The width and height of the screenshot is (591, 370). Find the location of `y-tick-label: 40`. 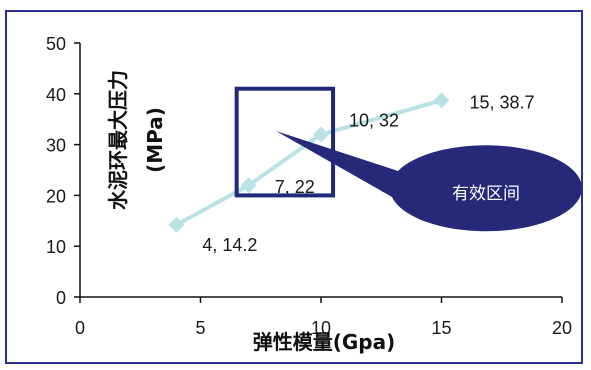

y-tick-label: 40 is located at coordinates (56, 95).